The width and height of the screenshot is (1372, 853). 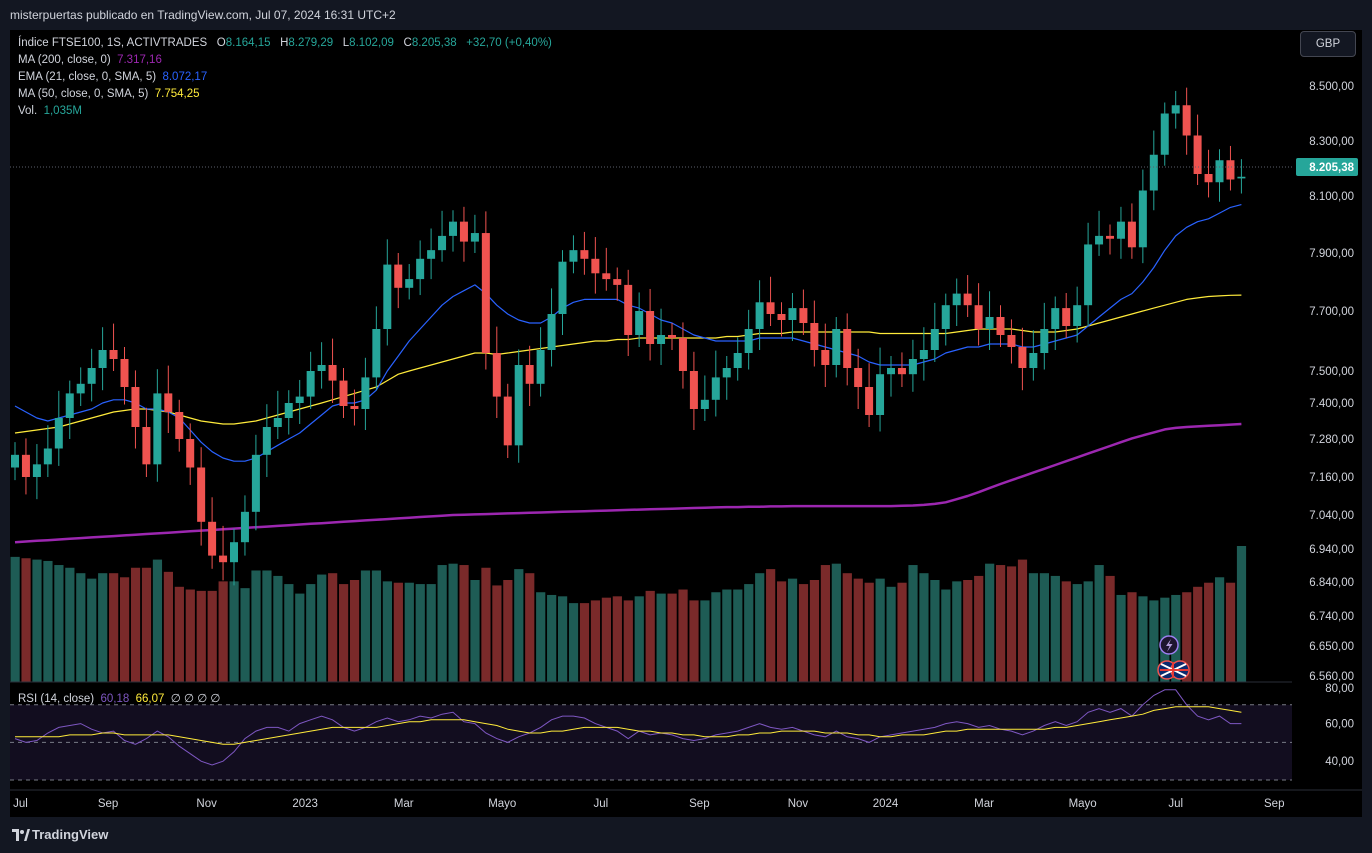 What do you see at coordinates (1339, 725) in the screenshot?
I see `rsi-tick-label: 60,00` at bounding box center [1339, 725].